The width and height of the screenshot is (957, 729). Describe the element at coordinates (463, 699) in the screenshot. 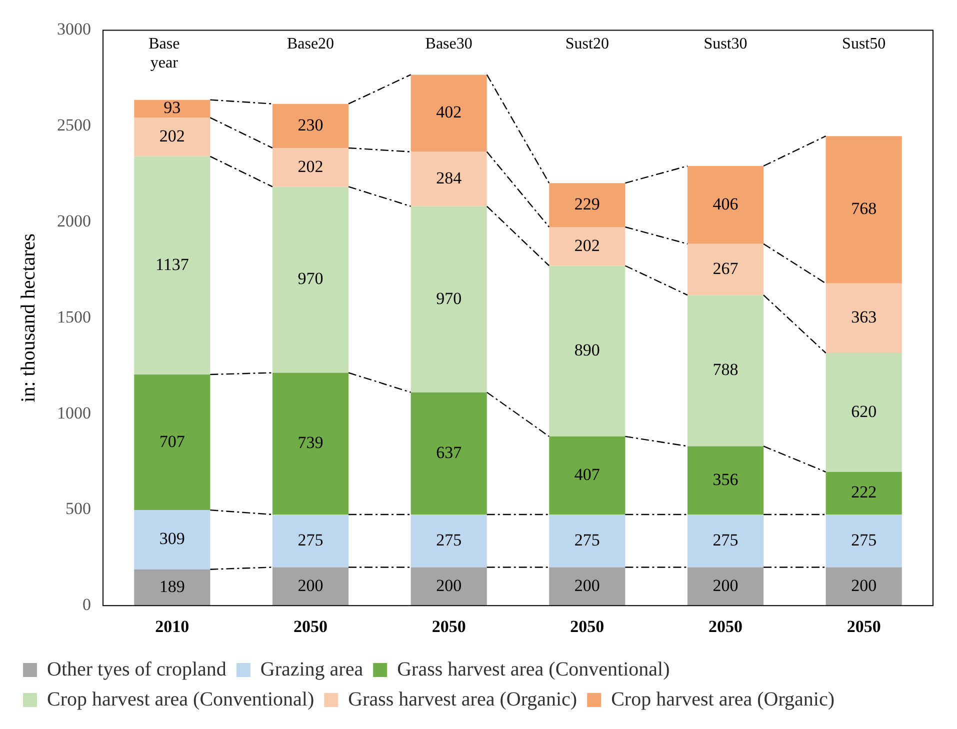

I see `legend-label: Grass harvest area (Organic)` at that location.